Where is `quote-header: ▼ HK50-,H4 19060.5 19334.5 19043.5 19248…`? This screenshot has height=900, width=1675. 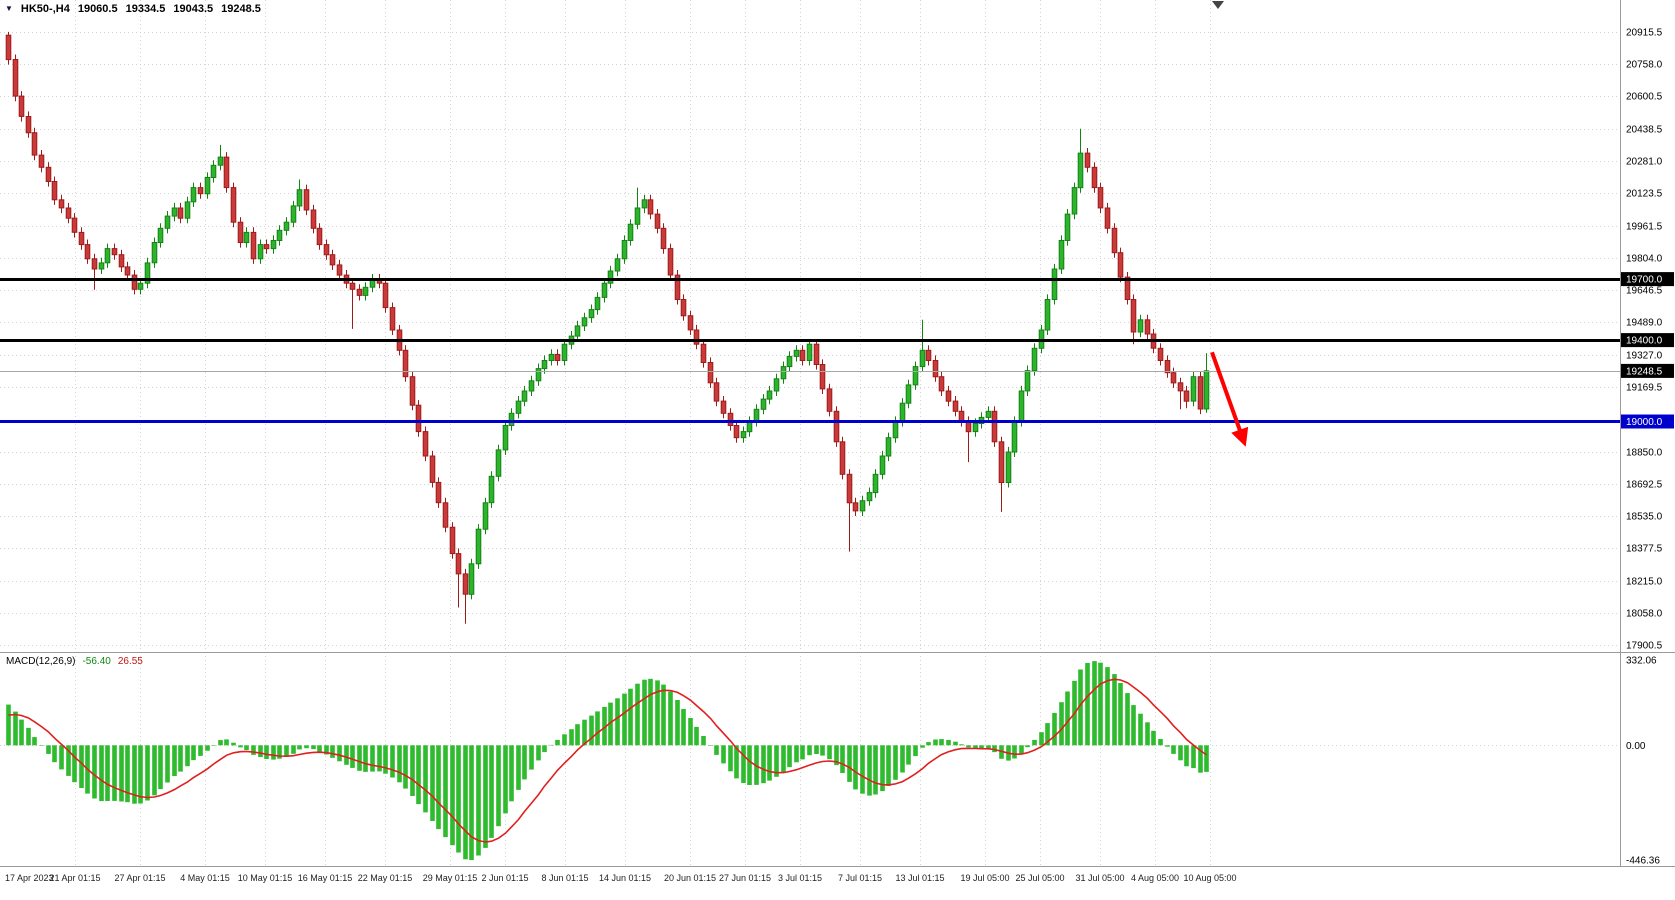
quote-header: ▼ HK50-,H4 19060.5 19334.5 19043.5 19248… is located at coordinates (133, 9).